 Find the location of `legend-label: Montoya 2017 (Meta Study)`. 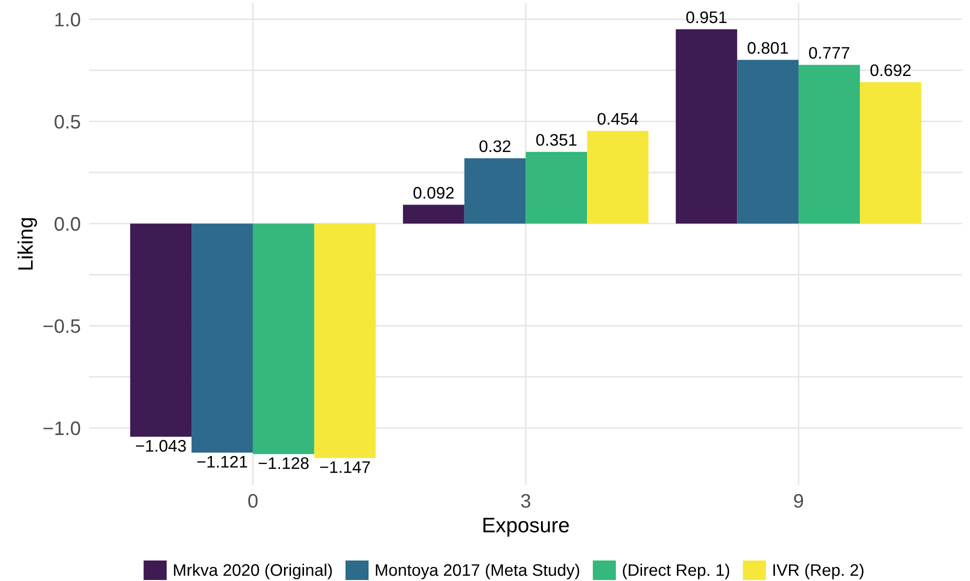

legend-label: Montoya 2017 (Meta Study) is located at coordinates (478, 572).